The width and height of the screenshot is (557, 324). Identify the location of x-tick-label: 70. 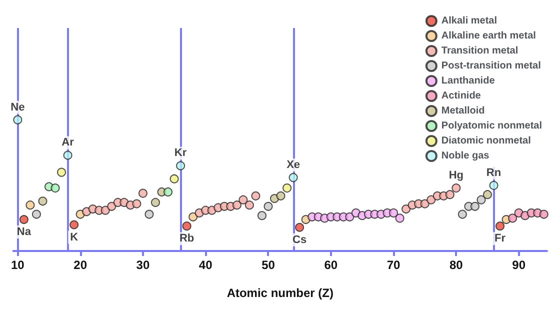
(393, 265).